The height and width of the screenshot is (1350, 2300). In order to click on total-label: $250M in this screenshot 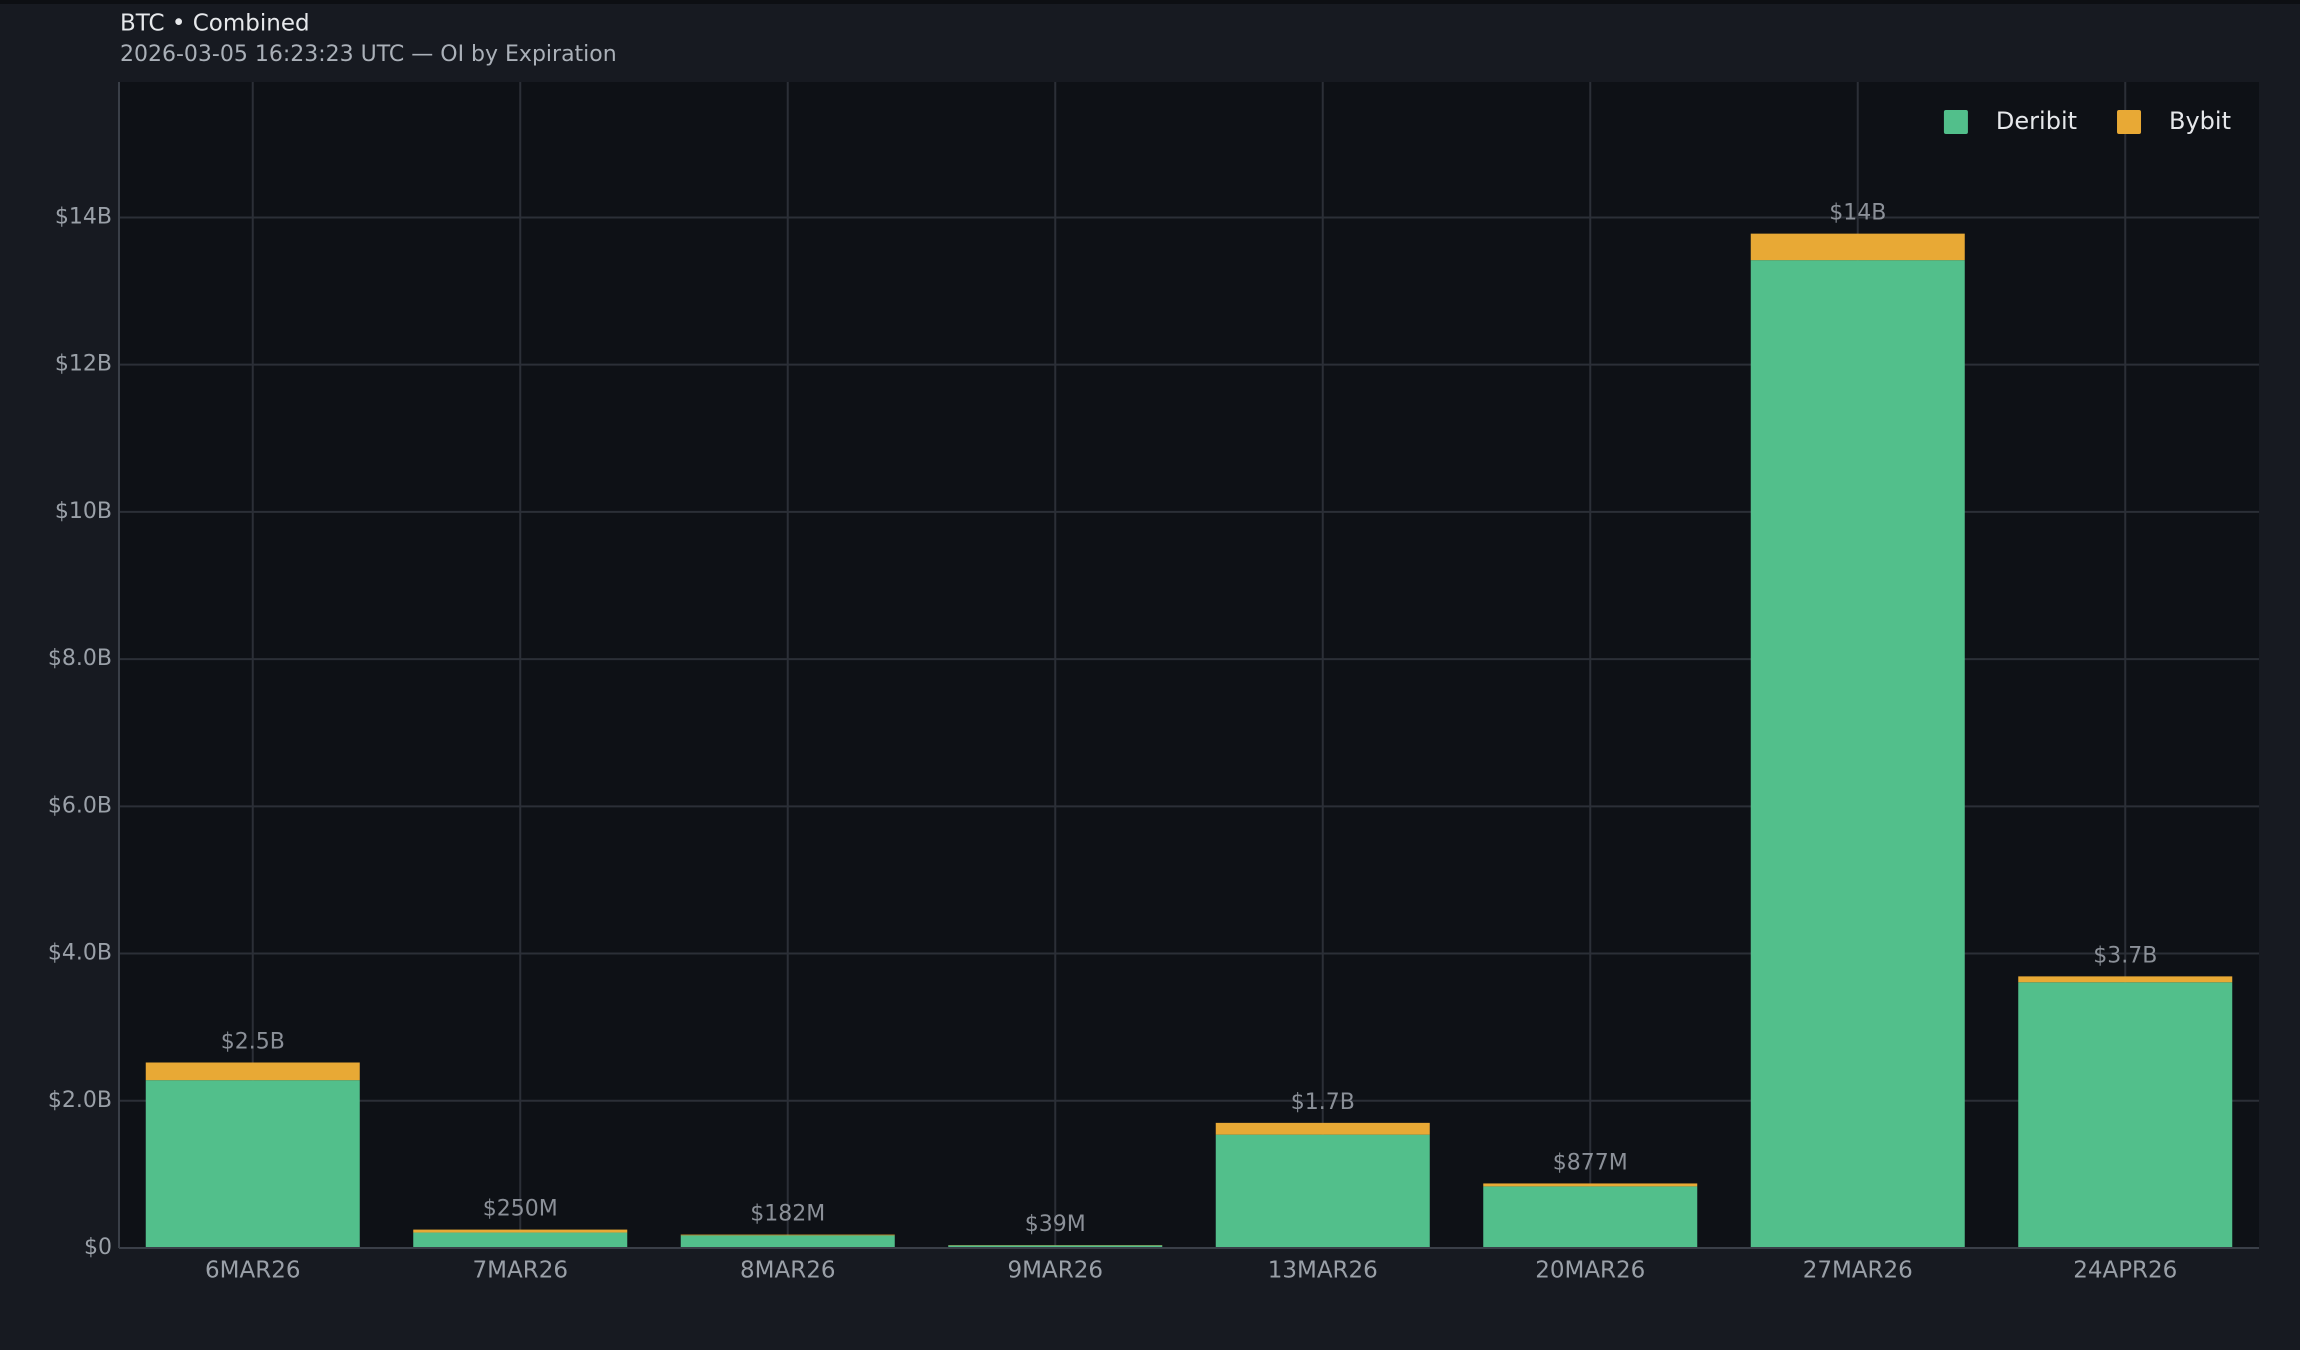, I will do `click(520, 1209)`.